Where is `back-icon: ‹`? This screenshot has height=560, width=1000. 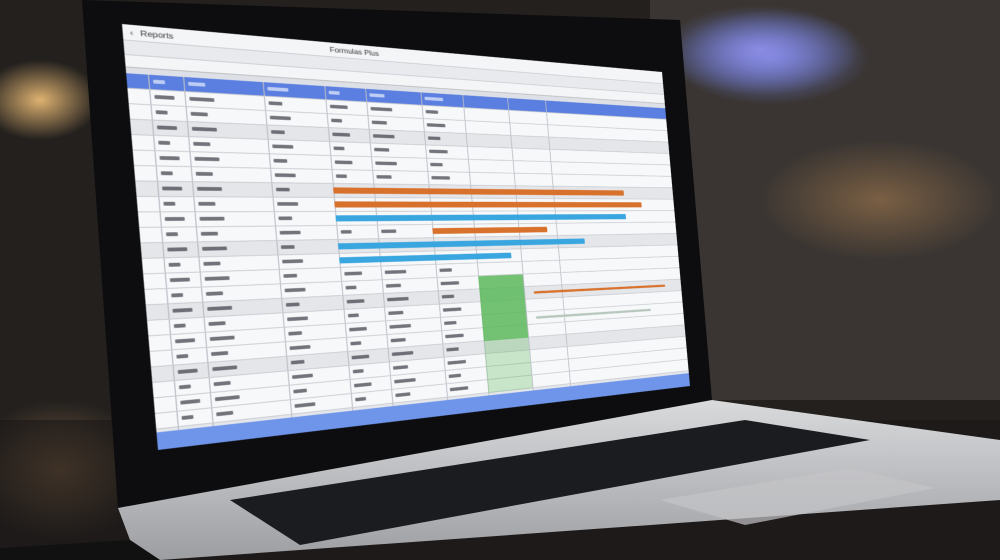 back-icon: ‹ is located at coordinates (132, 32).